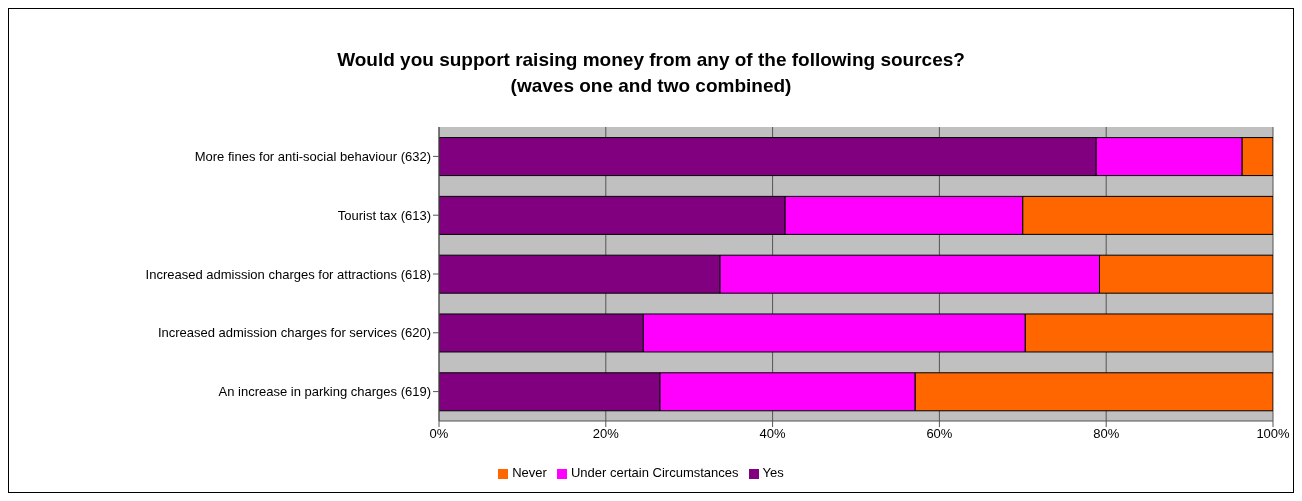 The height and width of the screenshot is (501, 1302). What do you see at coordinates (606, 434) in the screenshot?
I see `x-tick-label: 20%` at bounding box center [606, 434].